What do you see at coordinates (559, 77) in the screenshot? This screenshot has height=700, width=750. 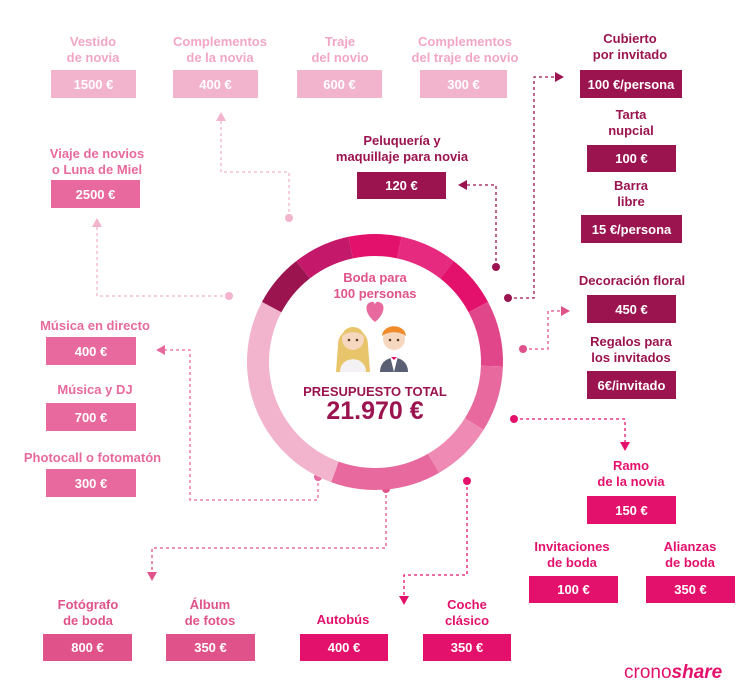 I see `arrowhead-cubierto` at bounding box center [559, 77].